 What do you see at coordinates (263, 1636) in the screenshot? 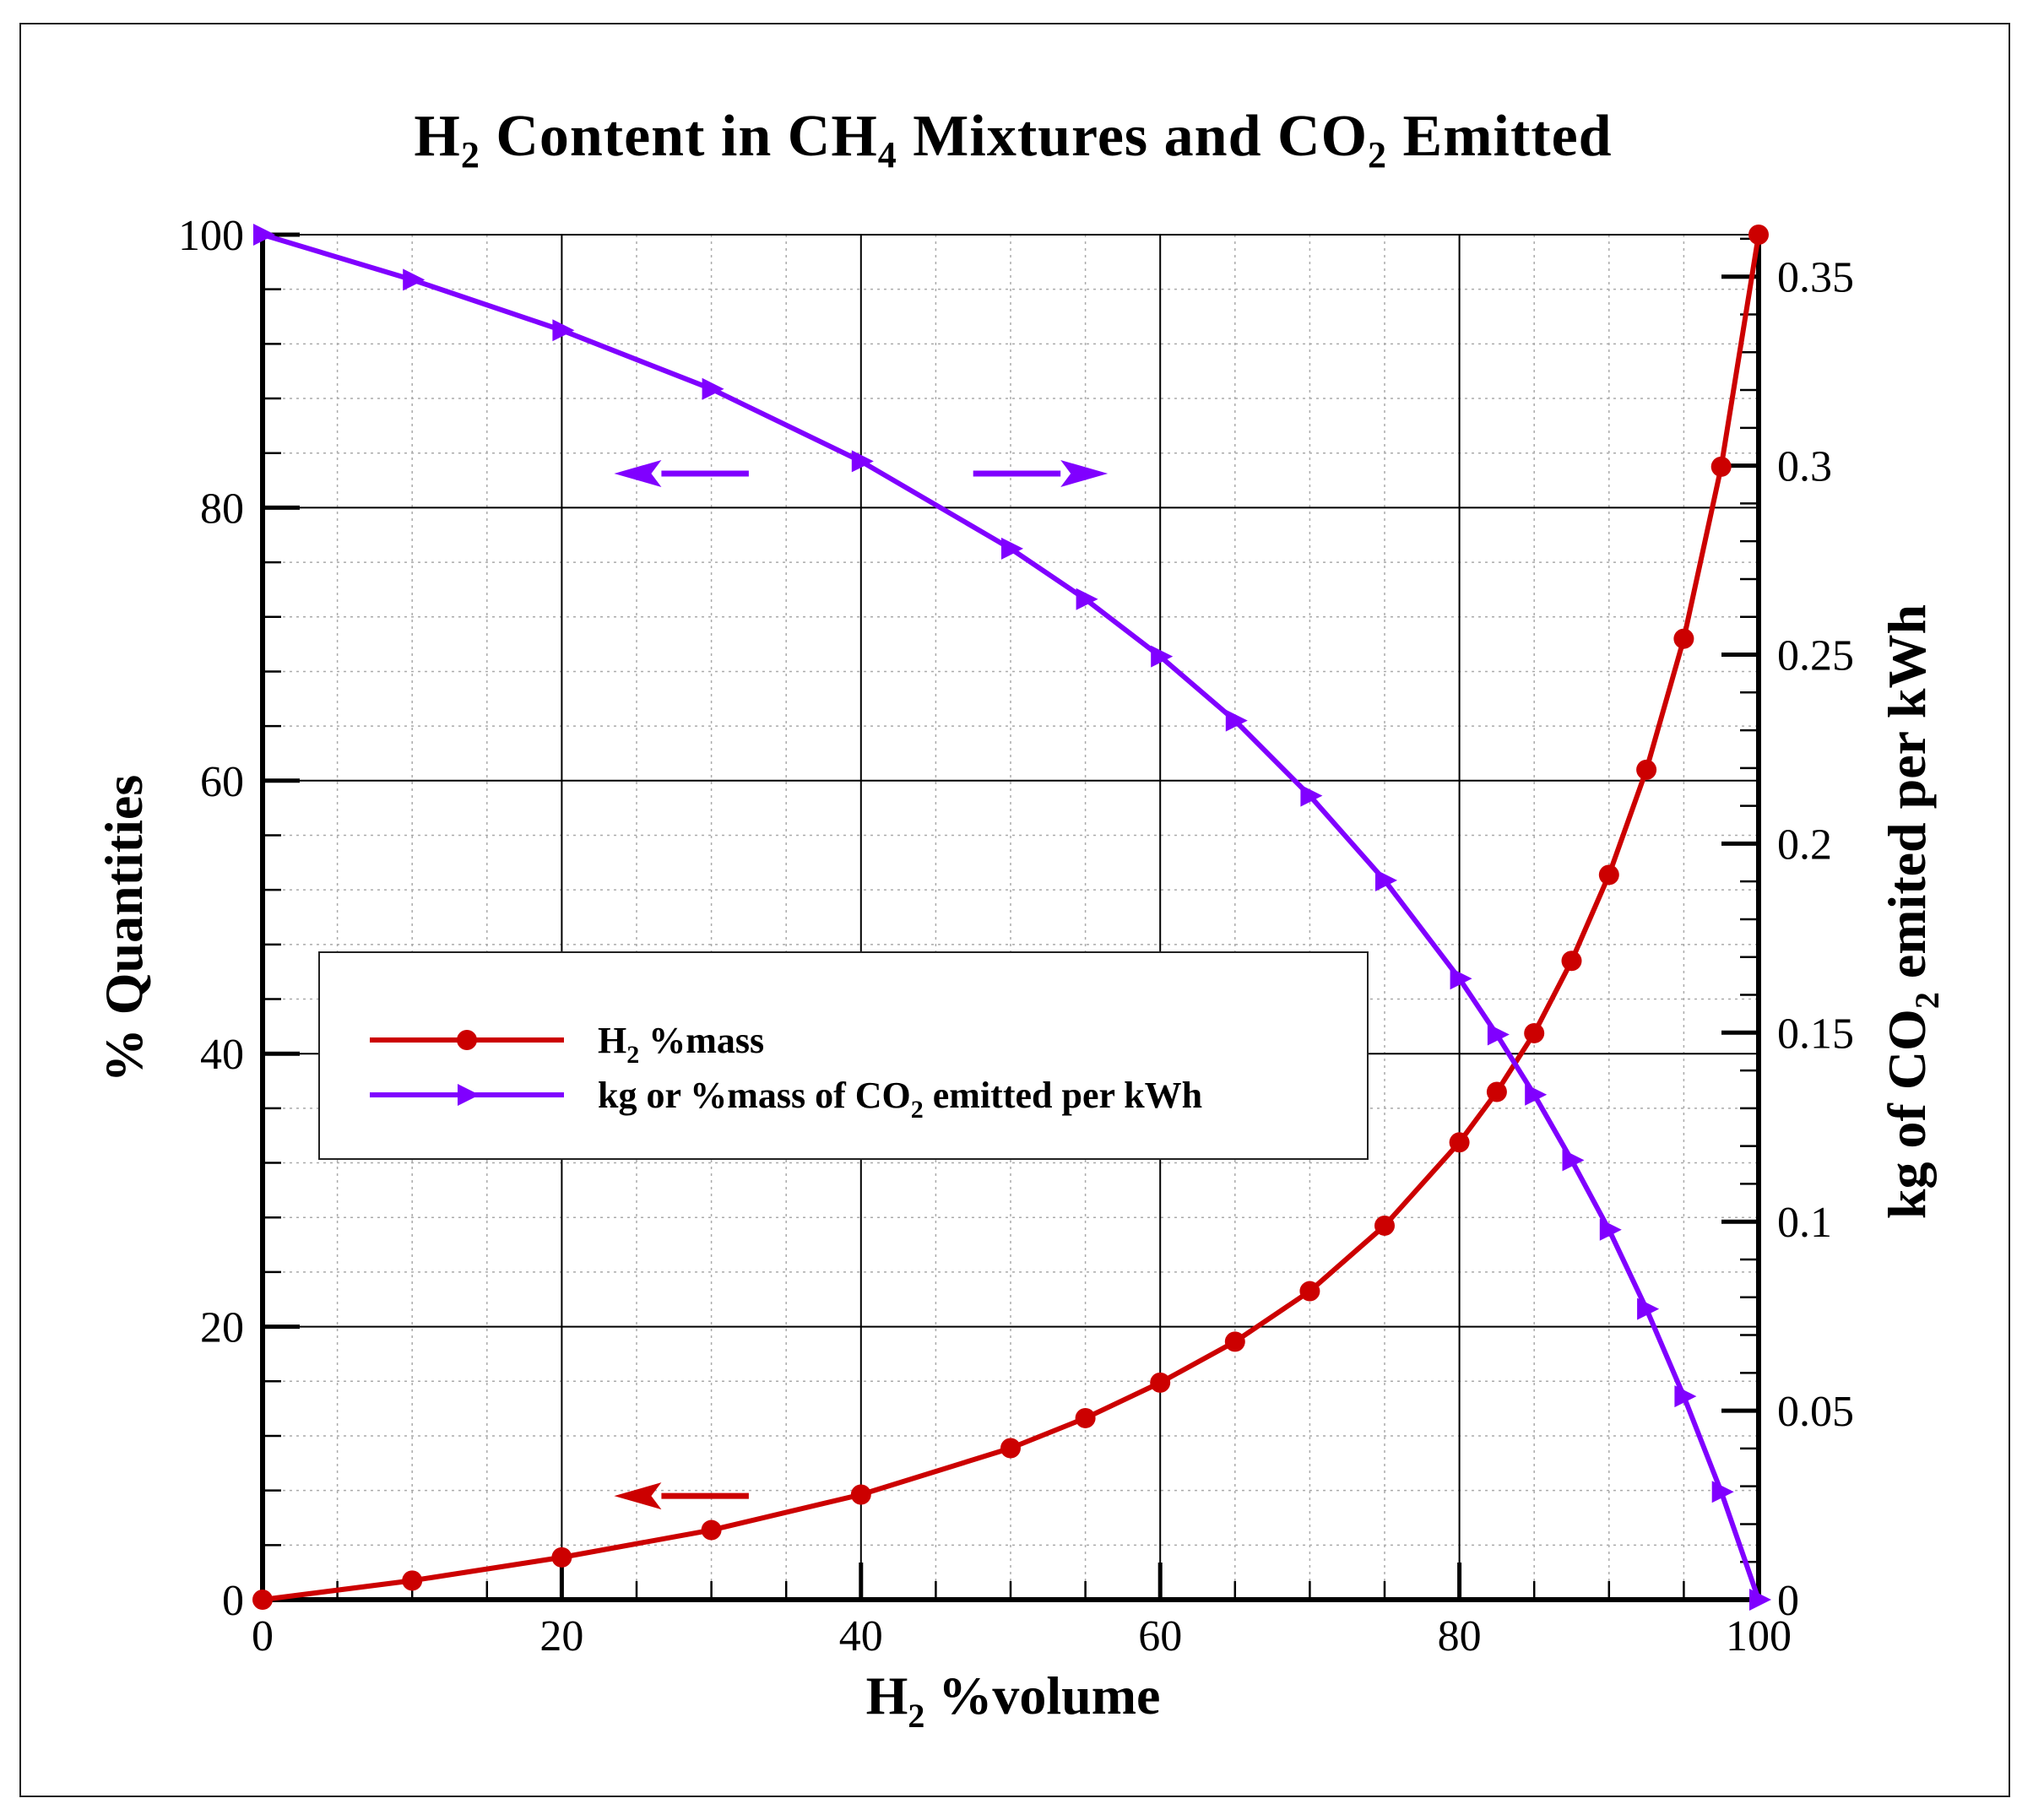
I see `x-tick-label: 0` at bounding box center [263, 1636].